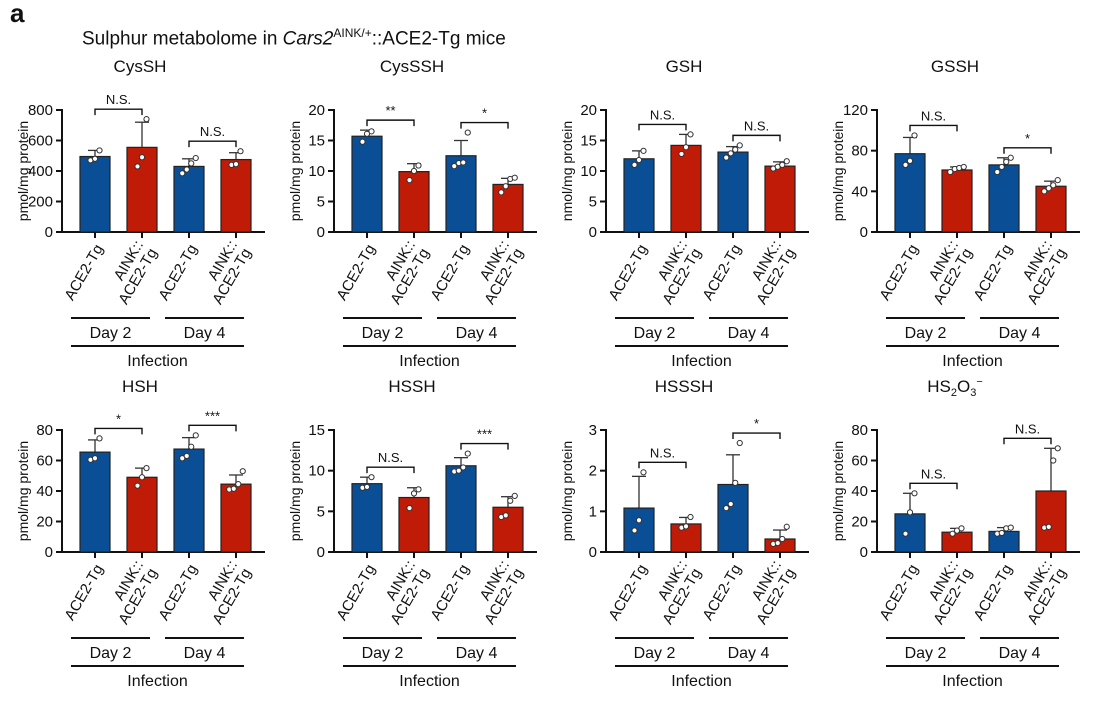 Image resolution: width=1107 pixels, height=717 pixels. I want to click on super-group-label: Infection, so click(429, 361).